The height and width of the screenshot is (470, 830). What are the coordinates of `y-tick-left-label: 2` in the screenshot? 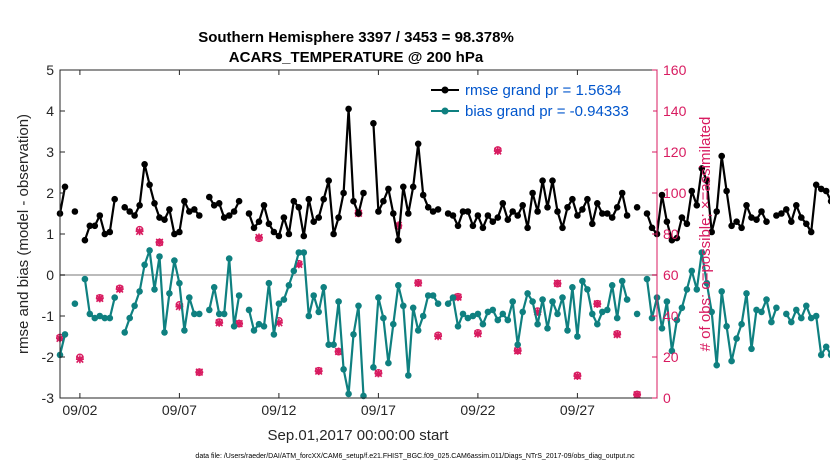 It's located at (50, 193).